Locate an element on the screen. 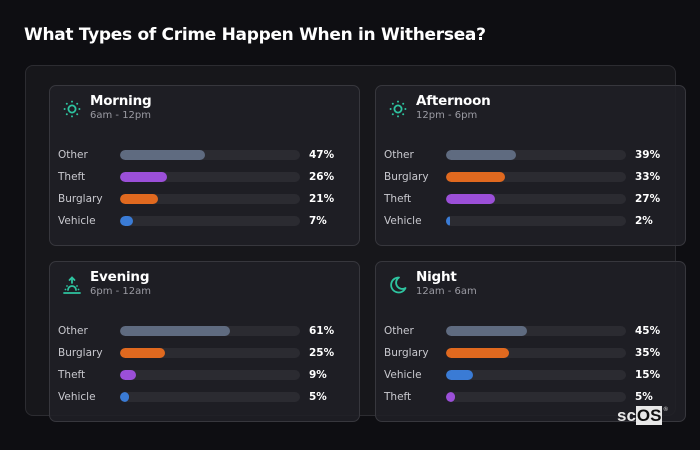 The image size is (700, 450). bar-row-theft: Theft 26% is located at coordinates (203, 181).